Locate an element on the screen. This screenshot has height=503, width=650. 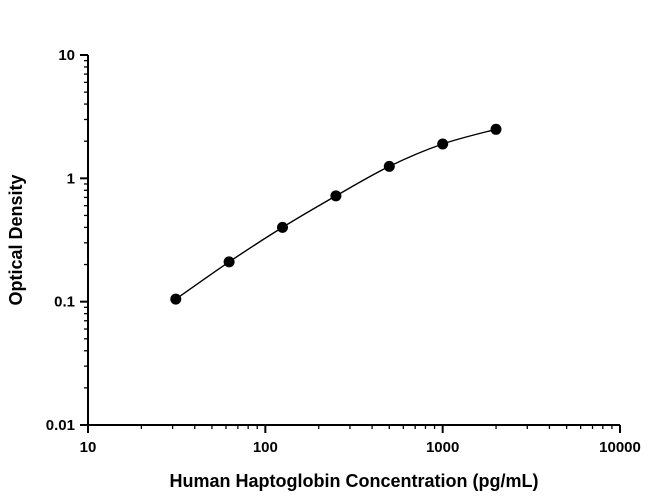
y-axis-title: Optical Density is located at coordinates (16, 239).